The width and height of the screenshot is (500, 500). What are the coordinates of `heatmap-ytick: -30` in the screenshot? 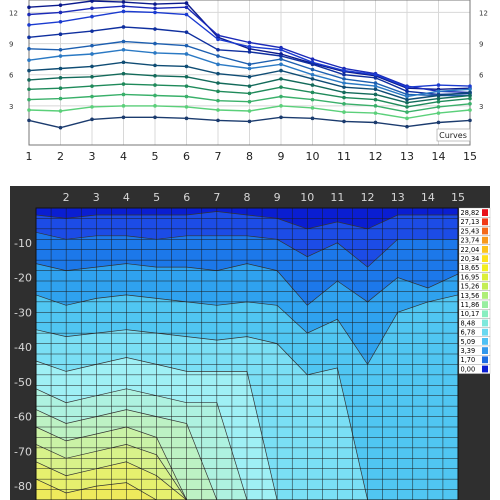 It's located at (23, 312).